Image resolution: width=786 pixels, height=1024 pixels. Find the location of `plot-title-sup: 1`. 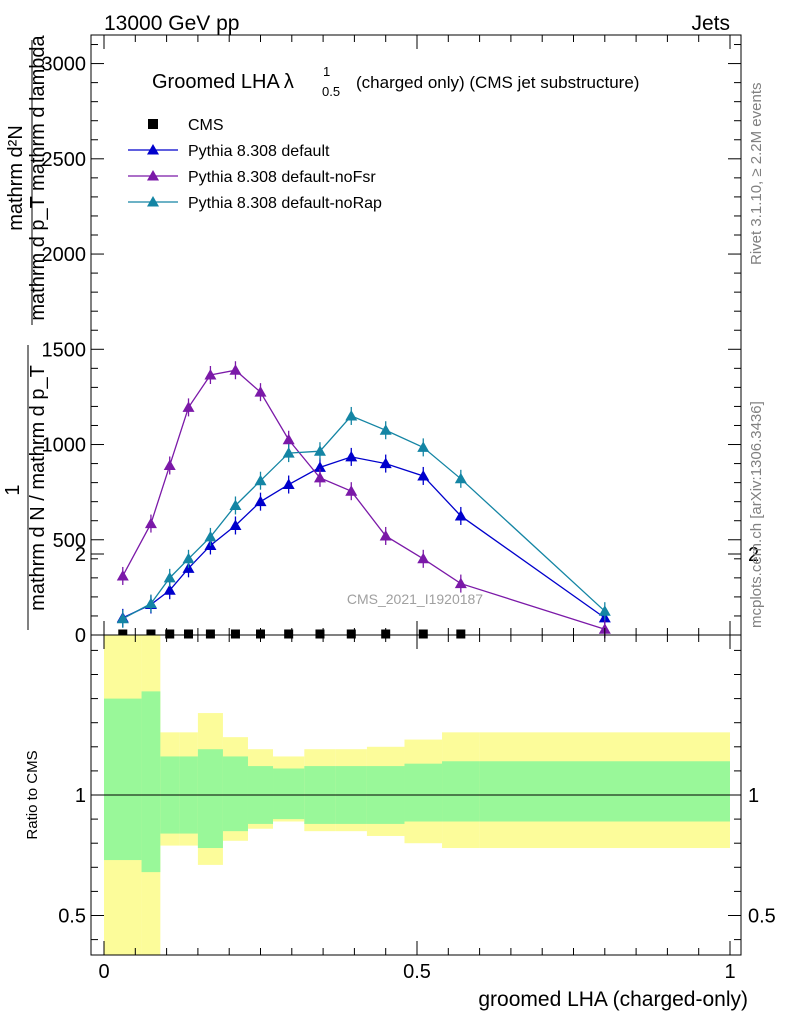

plot-title-sup: 1 is located at coordinates (326, 71).